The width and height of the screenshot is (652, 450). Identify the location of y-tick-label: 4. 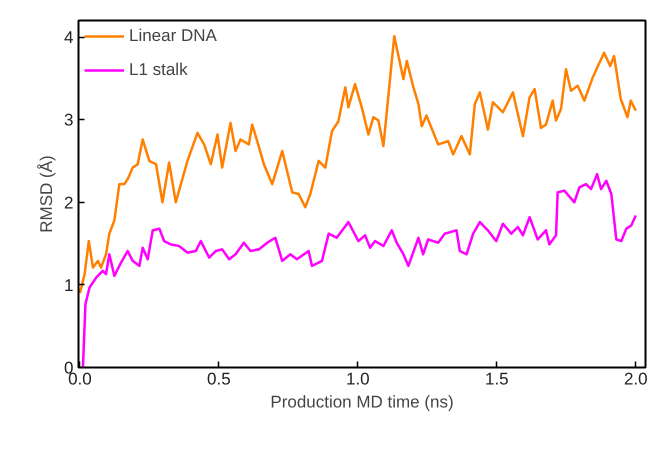
(69, 38).